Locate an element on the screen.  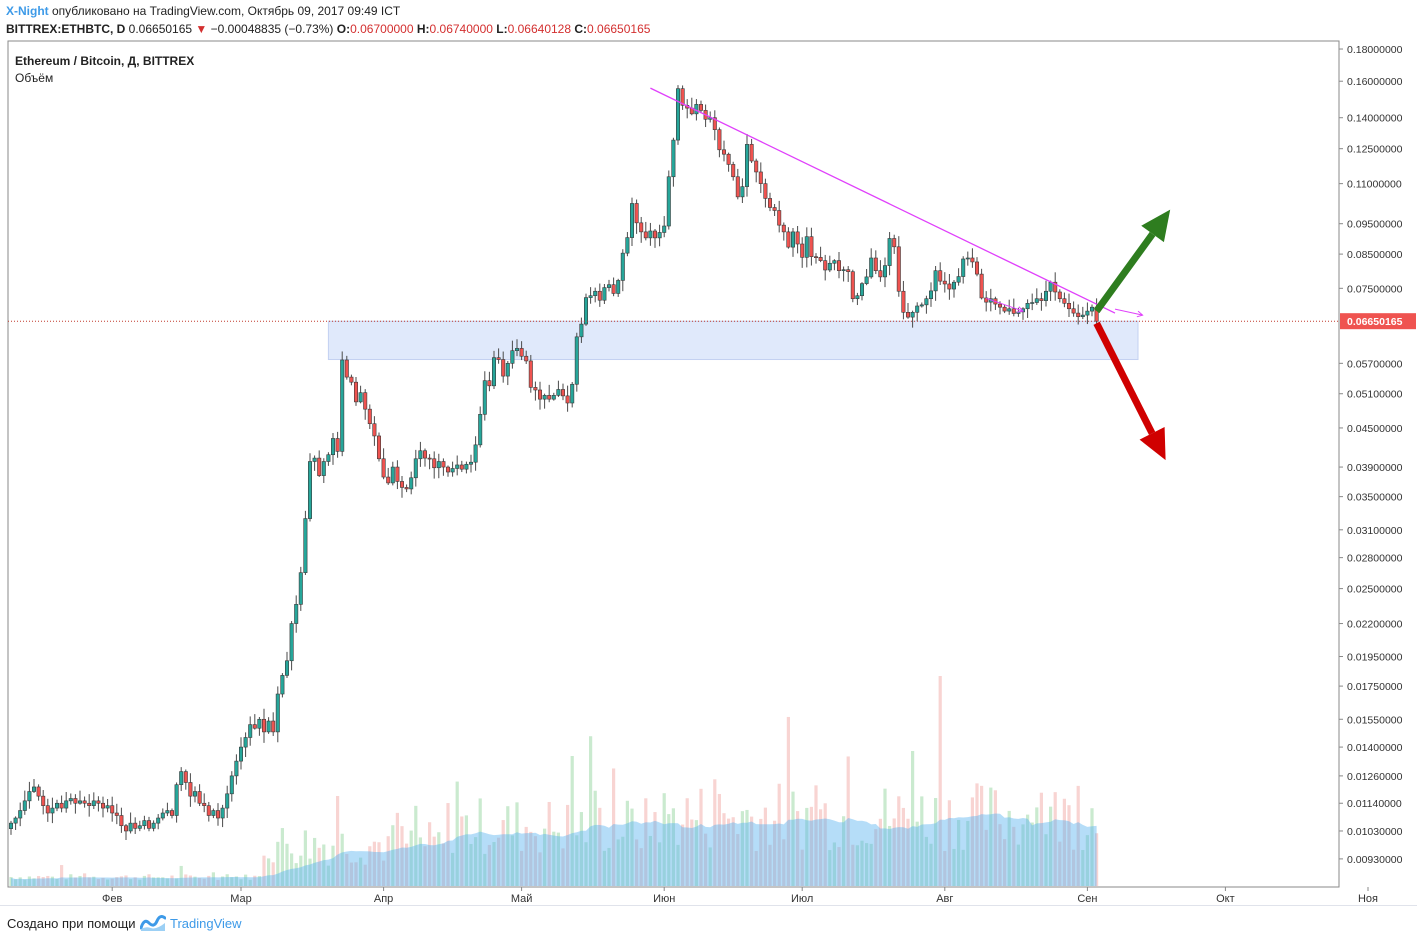
price-tick-label: 0.01140000 is located at coordinates (1374, 804).